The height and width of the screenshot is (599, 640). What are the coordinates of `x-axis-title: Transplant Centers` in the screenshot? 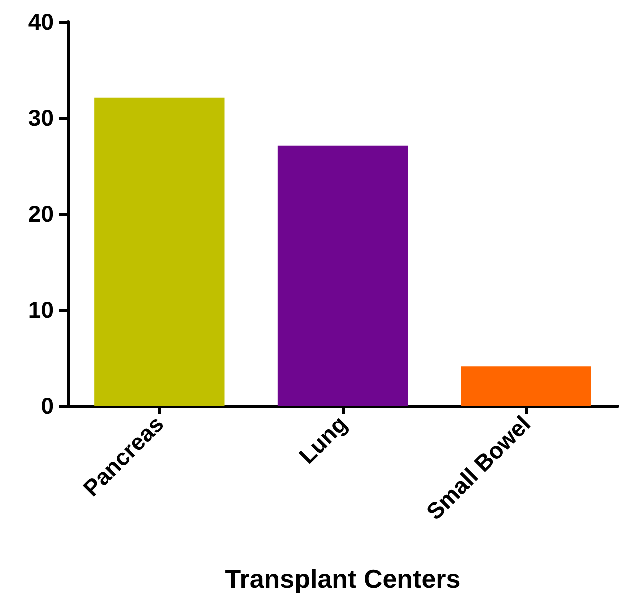 It's located at (343, 579).